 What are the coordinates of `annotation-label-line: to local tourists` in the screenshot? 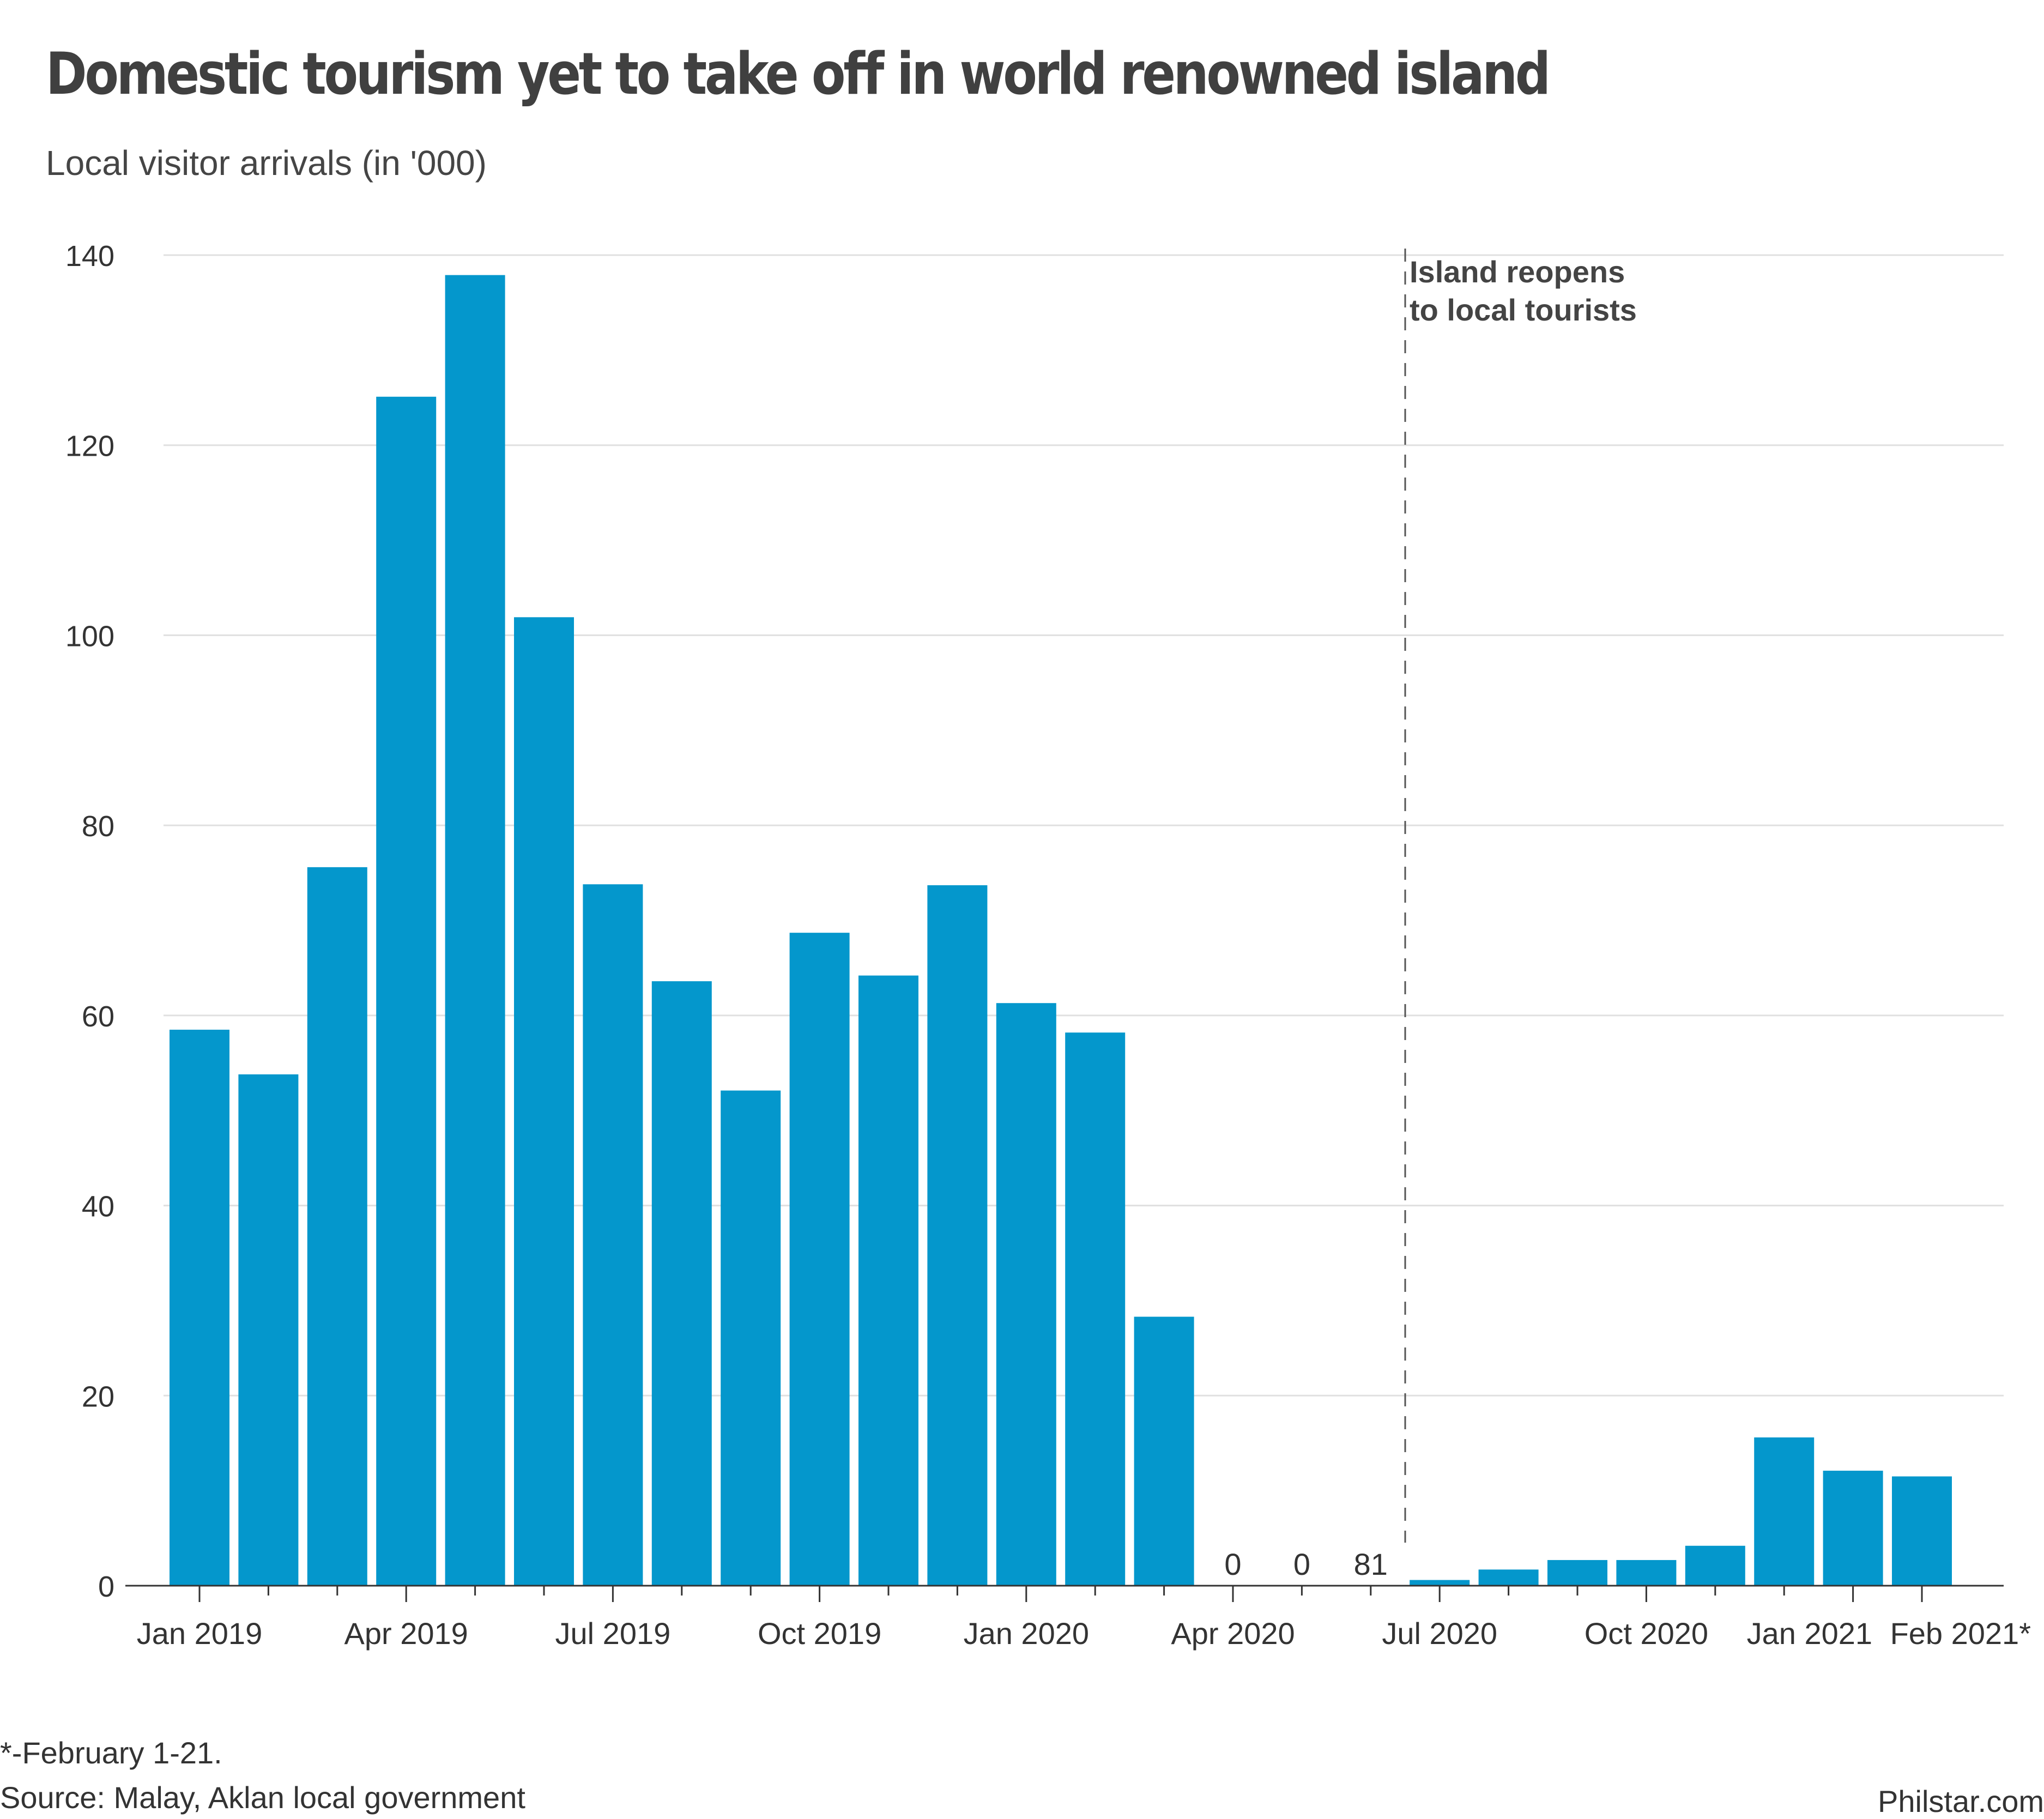 It's located at (1523, 310).